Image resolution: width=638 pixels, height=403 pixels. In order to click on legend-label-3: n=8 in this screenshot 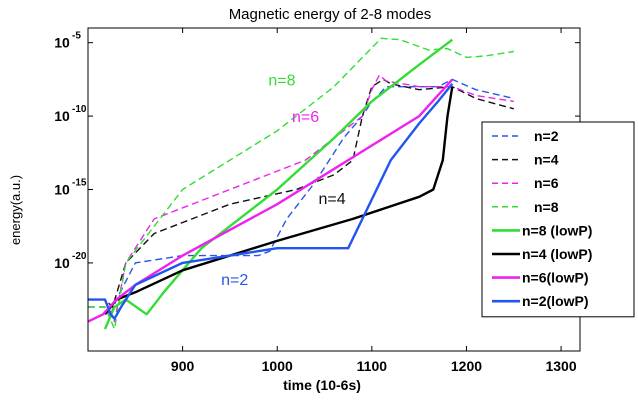, I will do `click(546, 207)`.